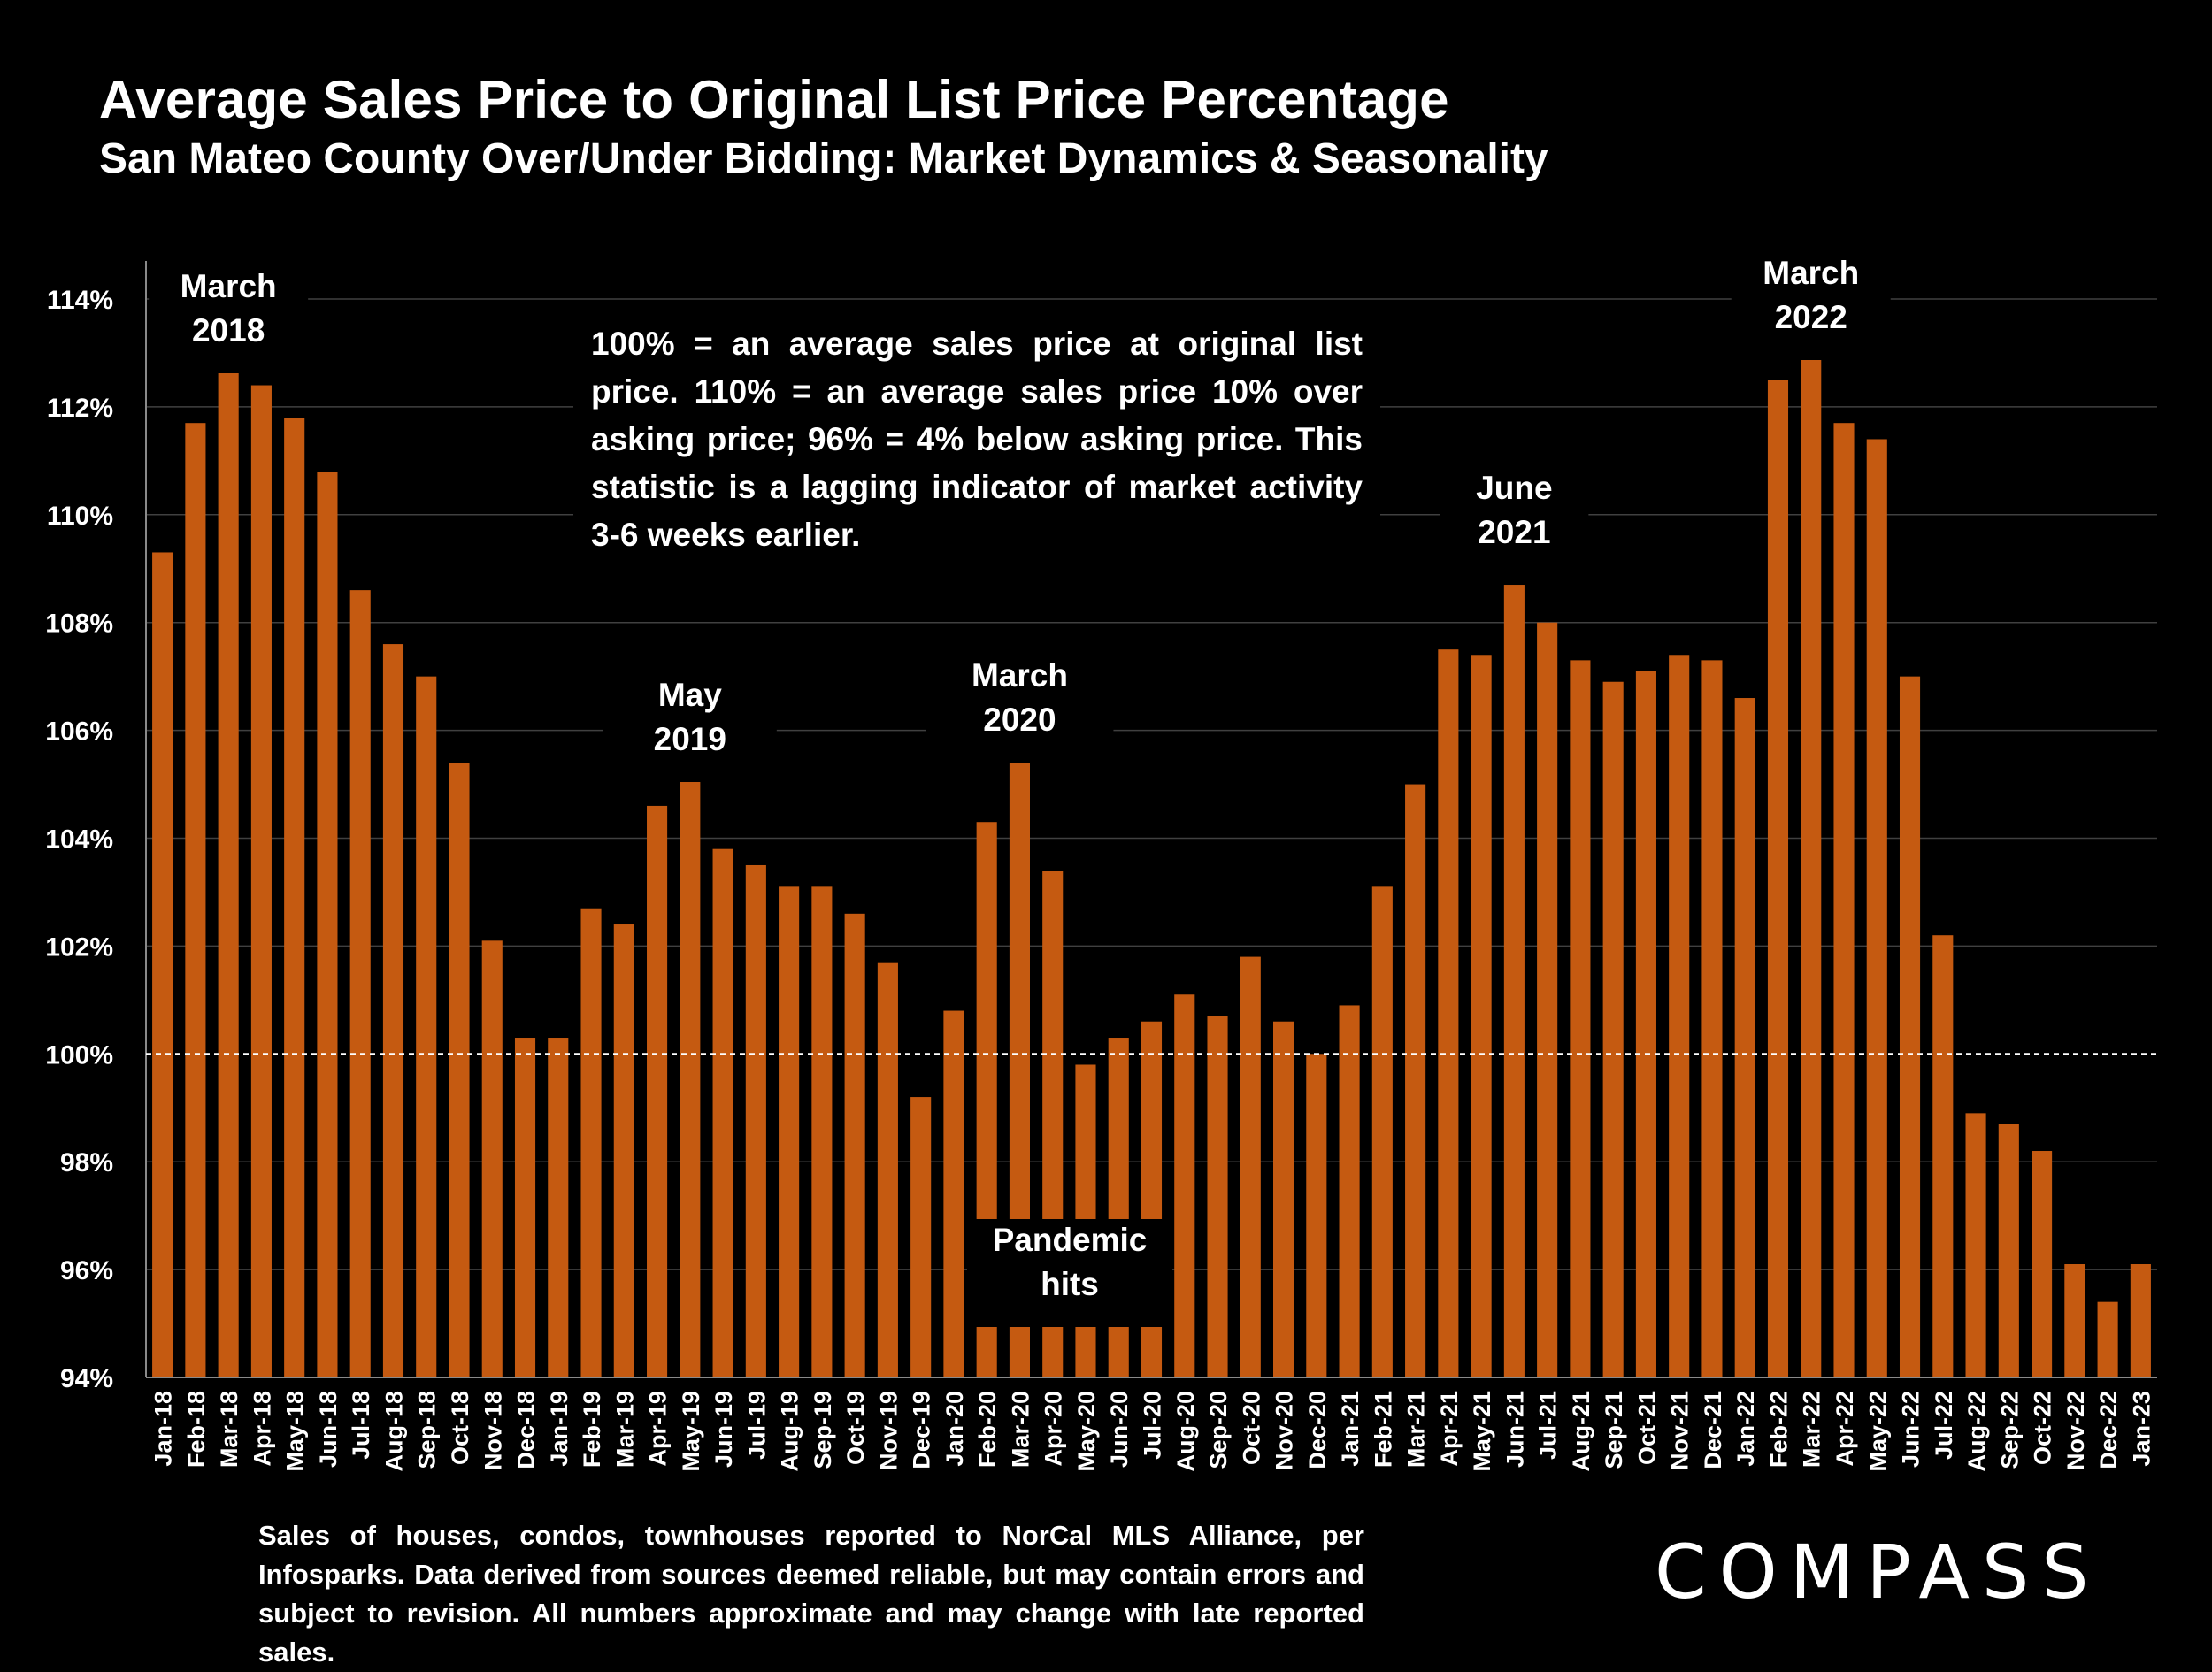 This screenshot has height=1672, width=2212. I want to click on y-tick-label: 110%, so click(80, 516).